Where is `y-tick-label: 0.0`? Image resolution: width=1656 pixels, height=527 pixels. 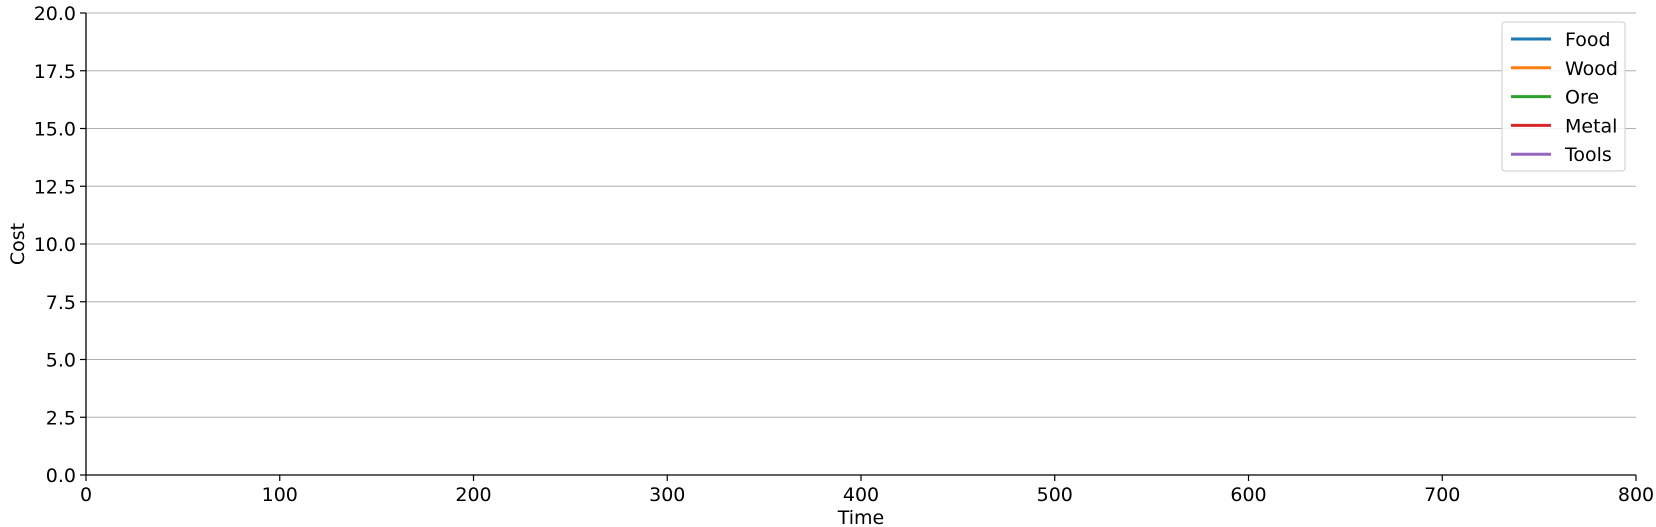 y-tick-label: 0.0 is located at coordinates (61, 476).